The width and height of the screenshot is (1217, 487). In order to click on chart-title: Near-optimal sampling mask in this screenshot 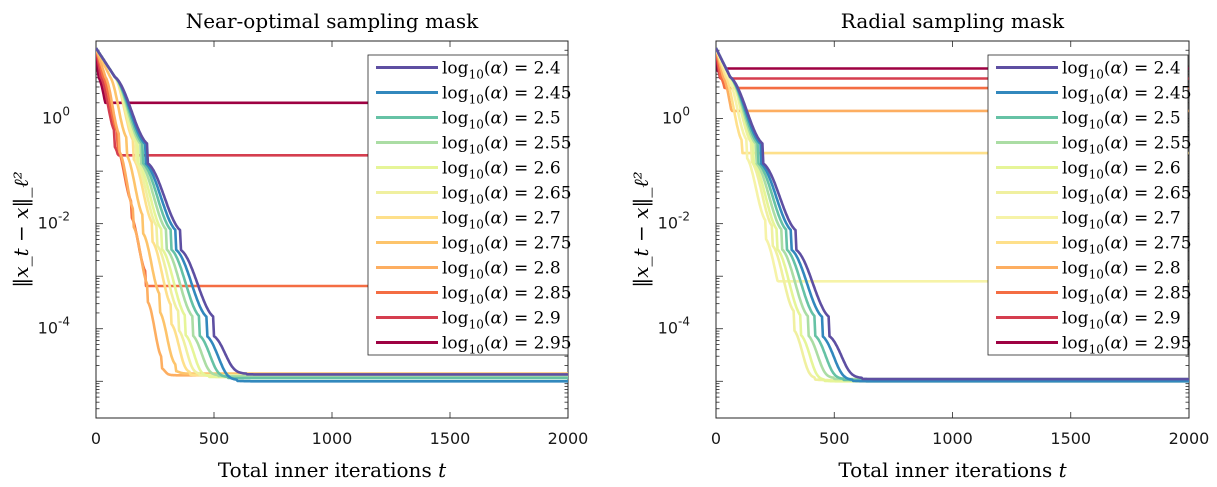, I will do `click(332, 21)`.